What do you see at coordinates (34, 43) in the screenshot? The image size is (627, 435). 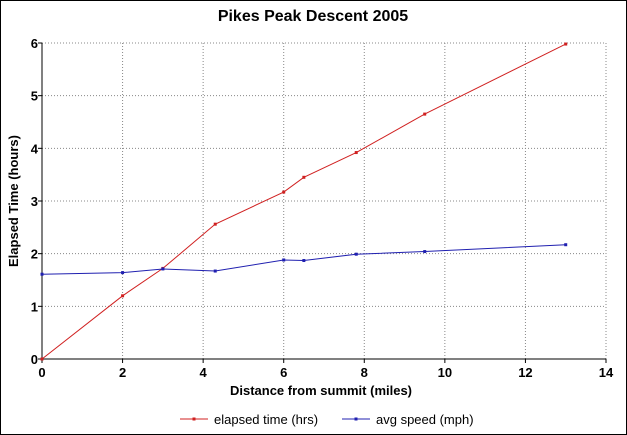 I see `y-tick-label: 6` at bounding box center [34, 43].